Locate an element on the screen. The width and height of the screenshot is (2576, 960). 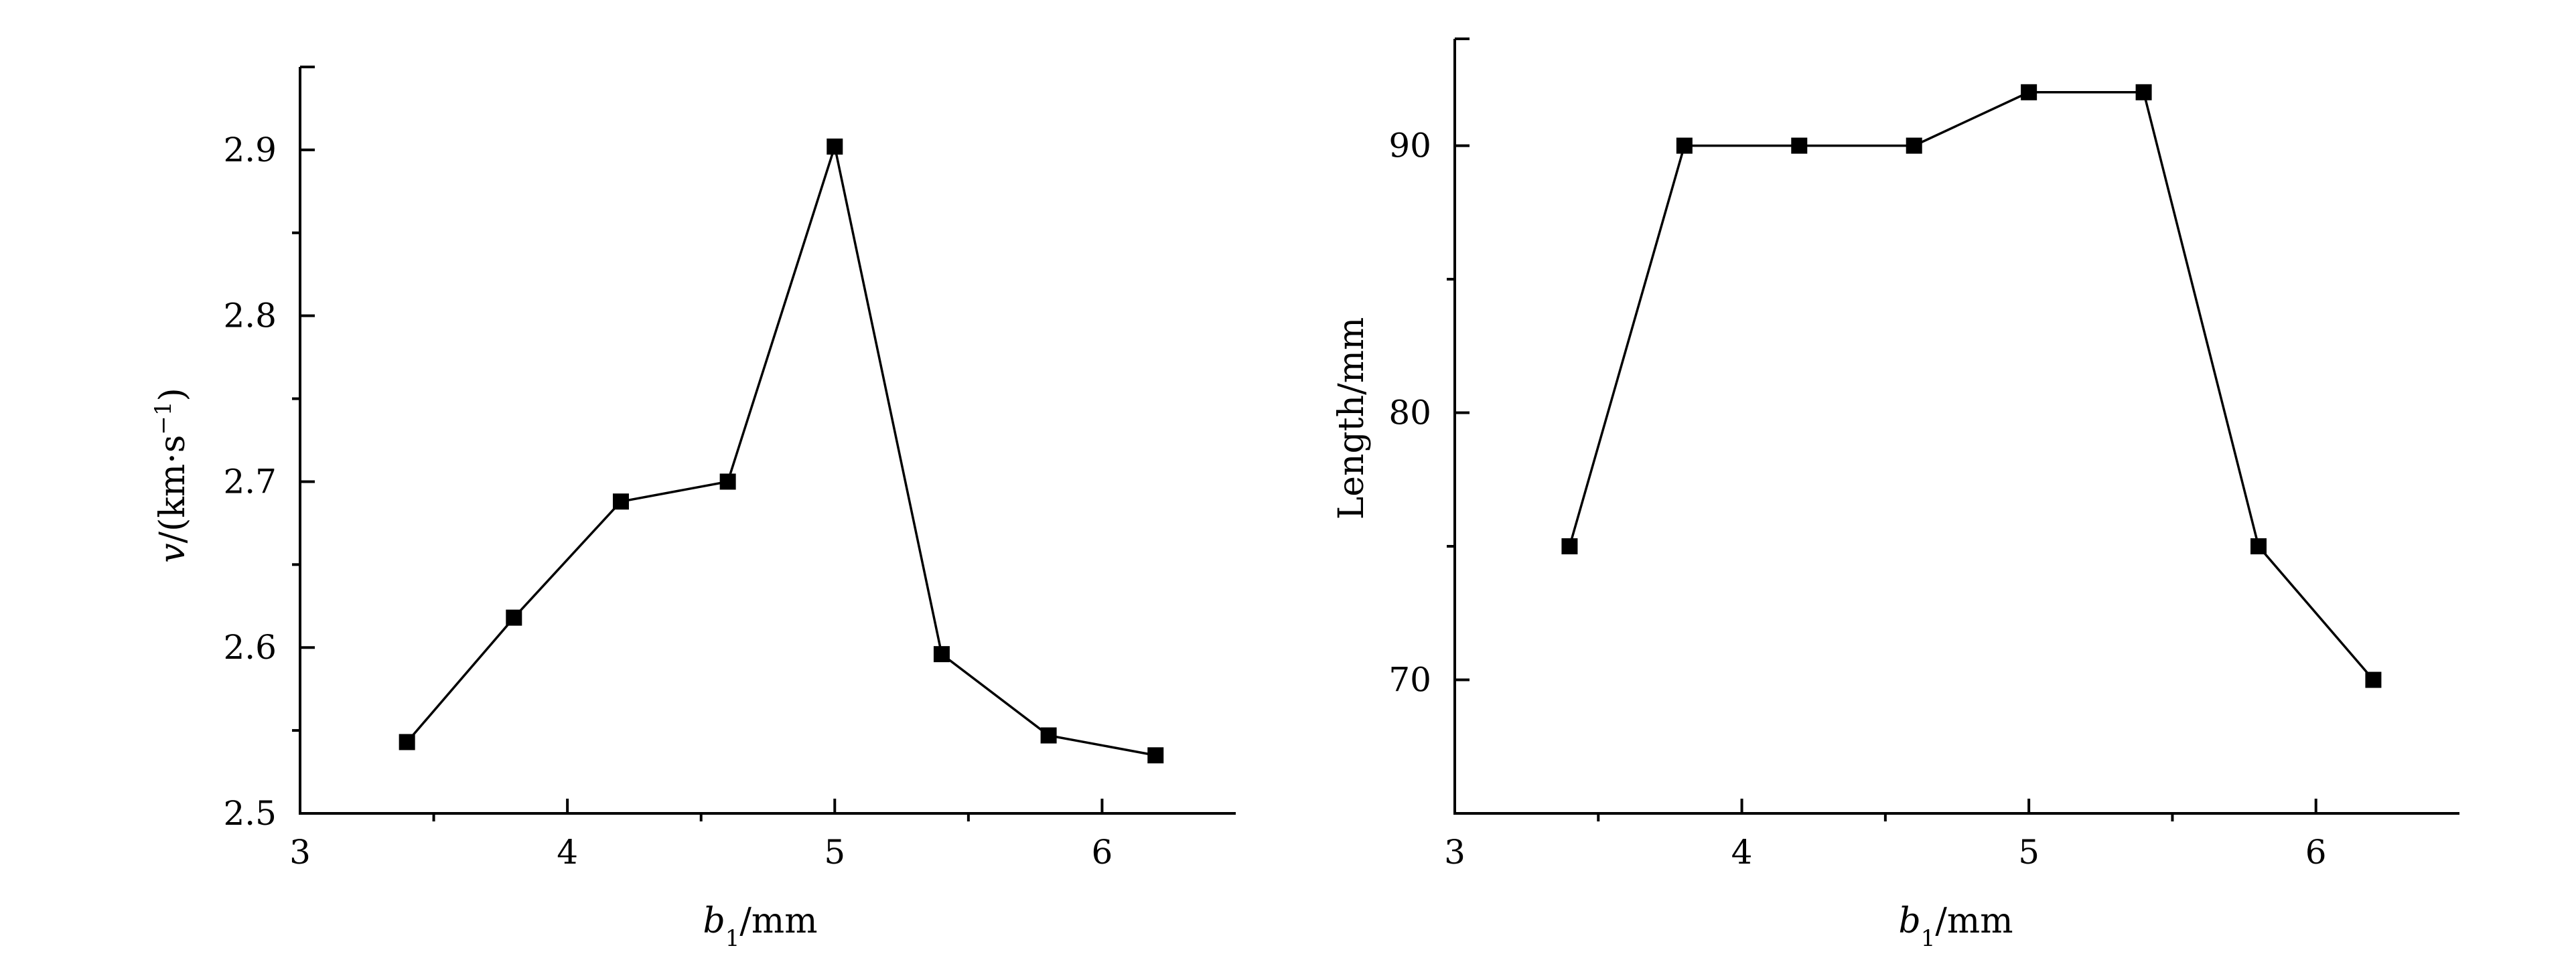
x-axis-title-right: b1/mm is located at coordinates (1955, 926).